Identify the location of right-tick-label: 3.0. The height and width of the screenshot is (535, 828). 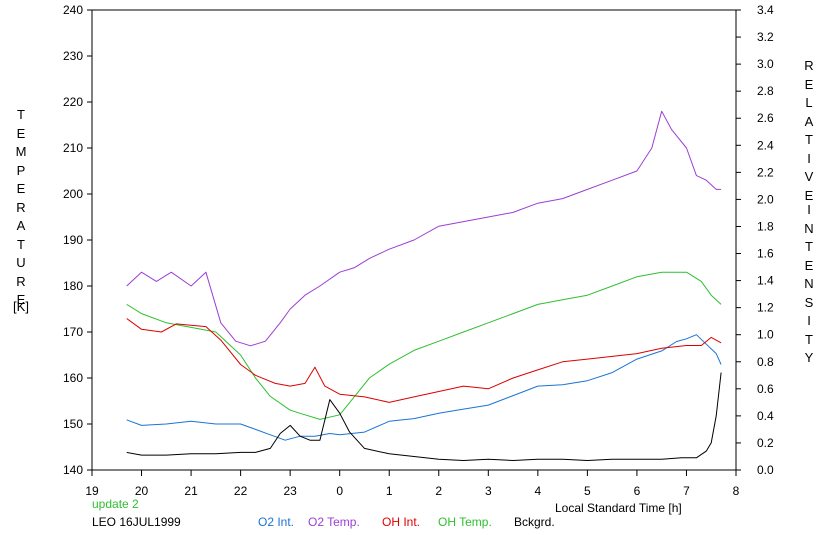
(765, 64).